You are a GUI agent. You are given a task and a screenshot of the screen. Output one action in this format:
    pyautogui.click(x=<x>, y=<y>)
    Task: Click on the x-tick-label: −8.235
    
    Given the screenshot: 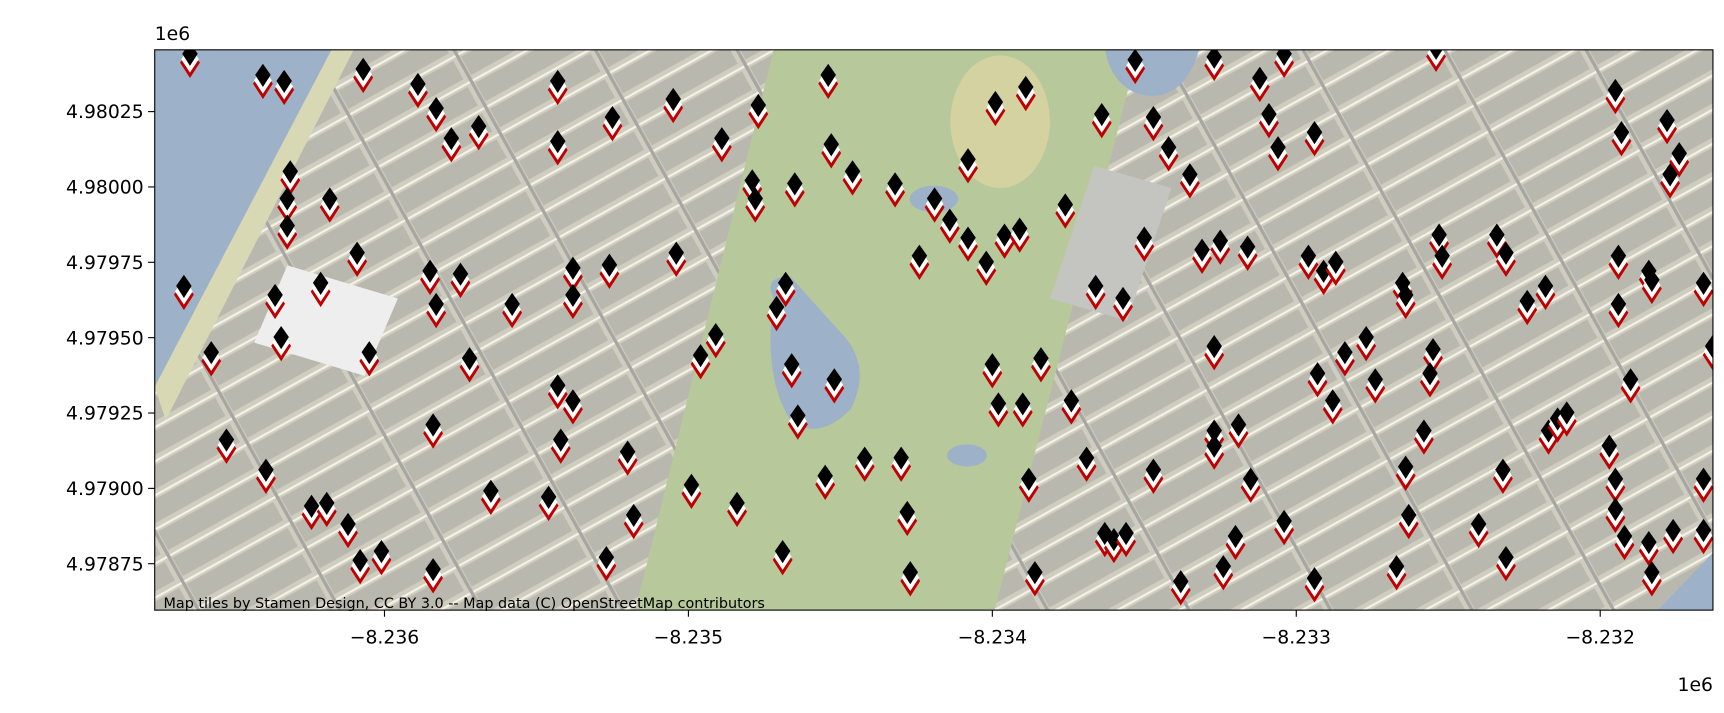 What is the action you would take?
    pyautogui.click(x=688, y=637)
    